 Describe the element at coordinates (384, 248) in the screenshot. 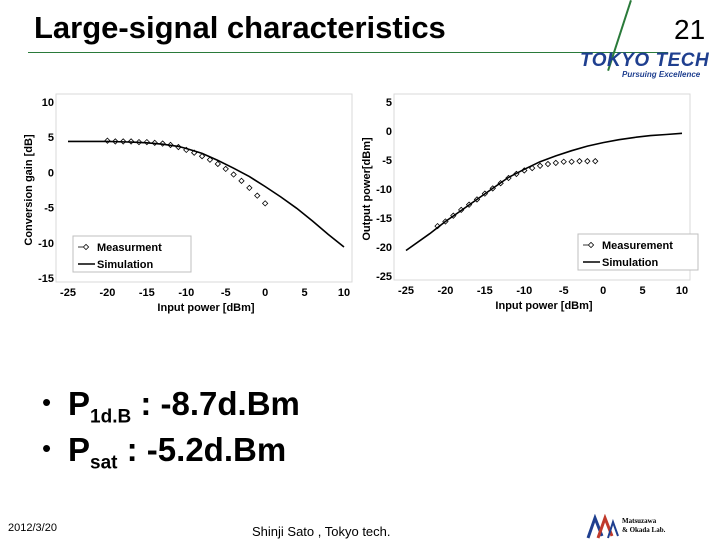

I see `y-tick-label: -20` at that location.